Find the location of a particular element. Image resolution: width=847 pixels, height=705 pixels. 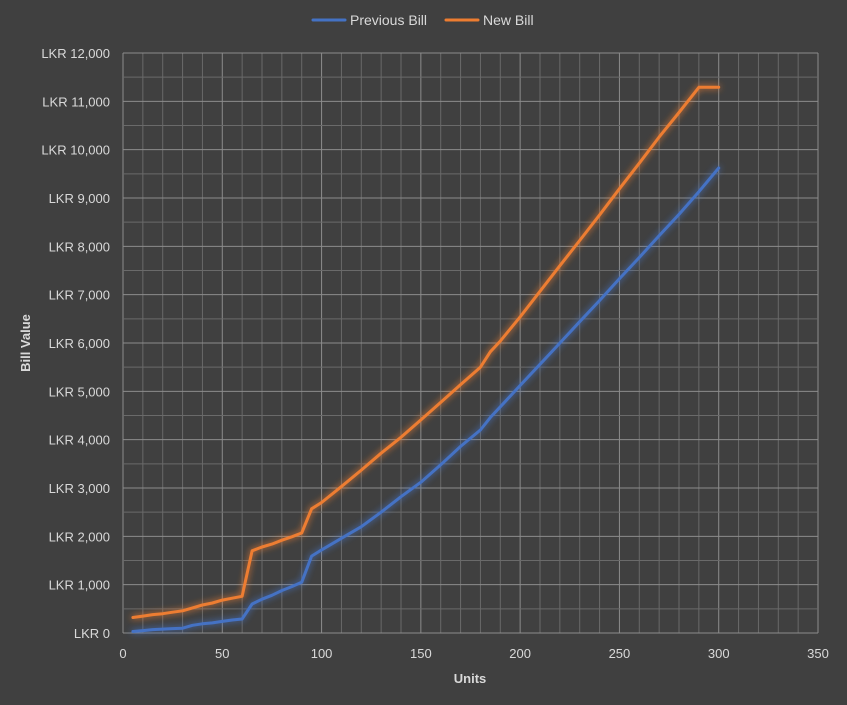

y-tick-label: LKR 11,000 is located at coordinates (76, 101).